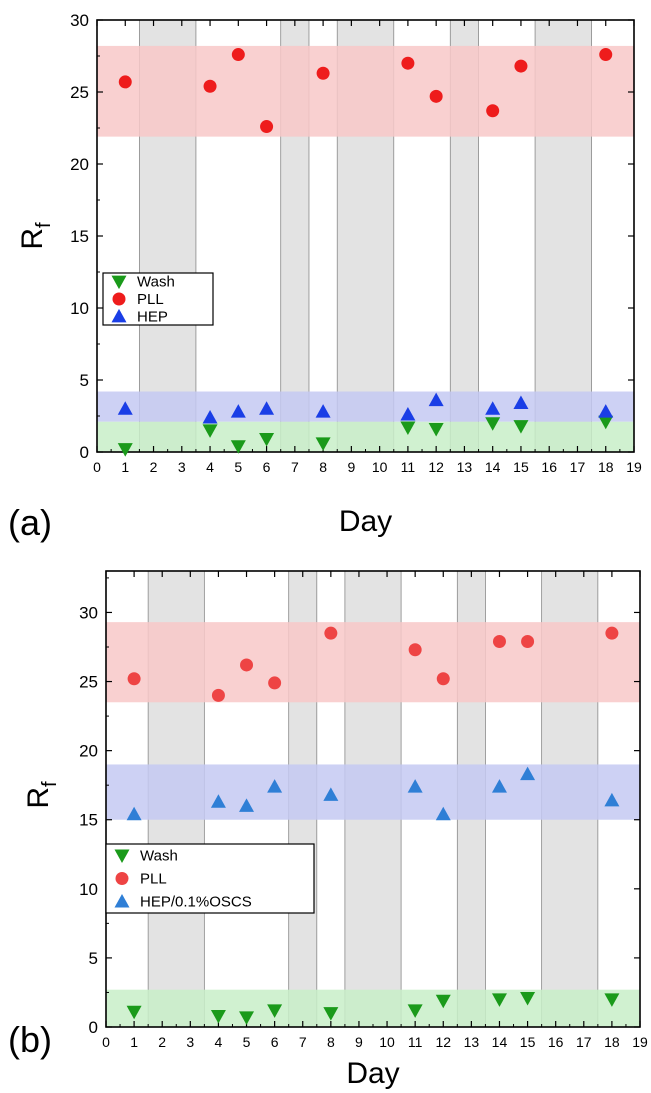  I want to click on x-tick-label: 11, so click(408, 467).